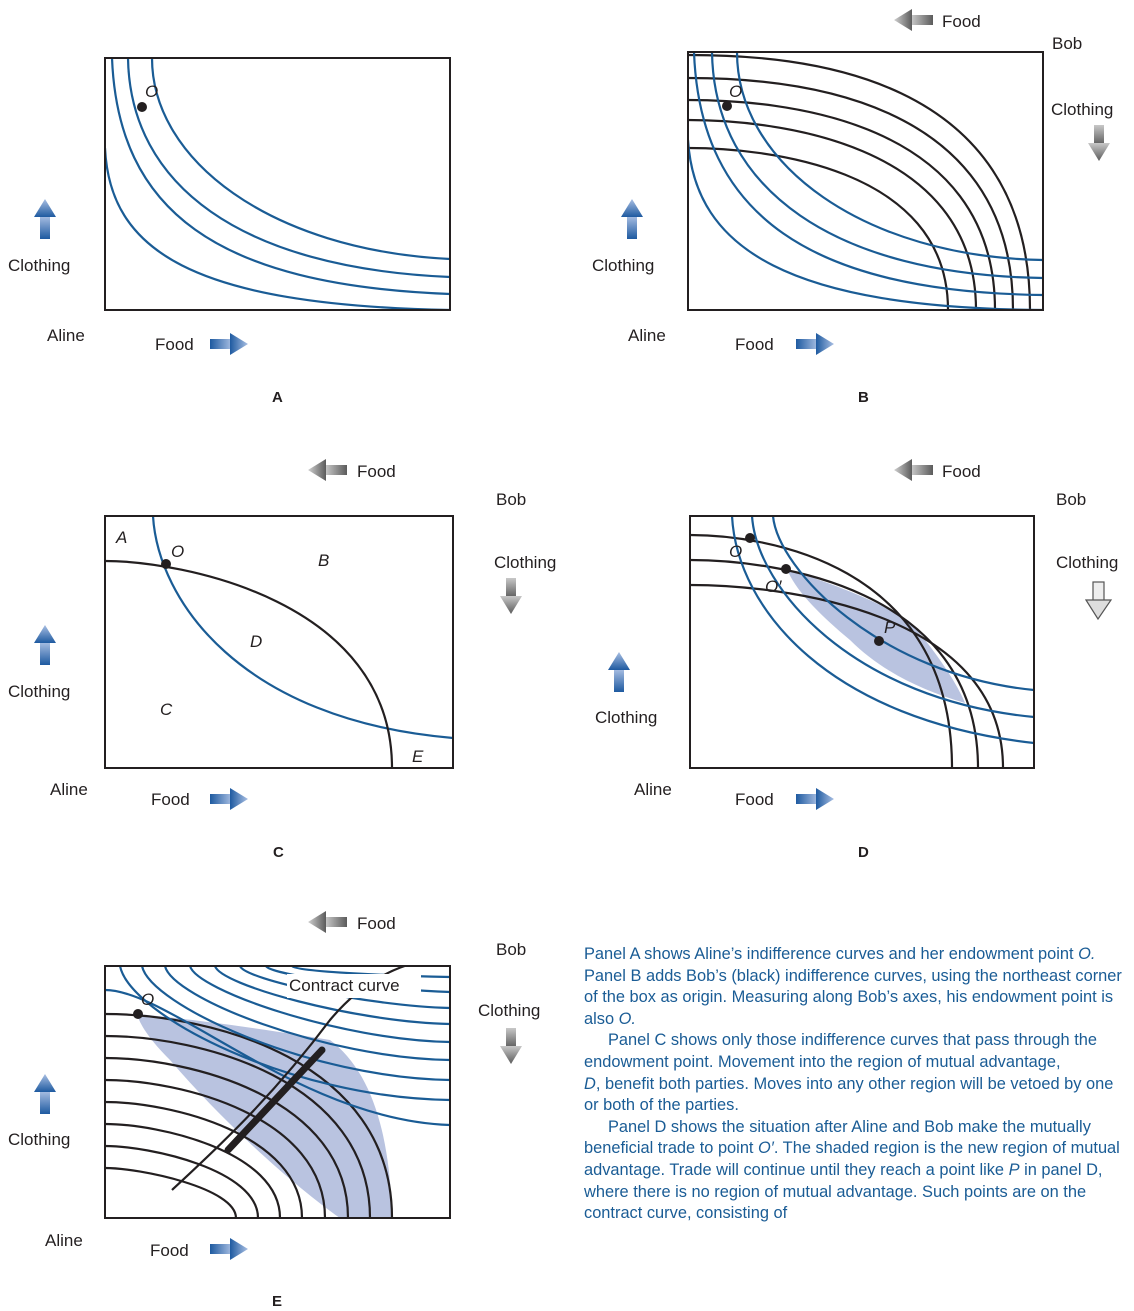 The width and height of the screenshot is (1134, 1311). What do you see at coordinates (890, 627) in the screenshot?
I see `point-label-p: P` at bounding box center [890, 627].